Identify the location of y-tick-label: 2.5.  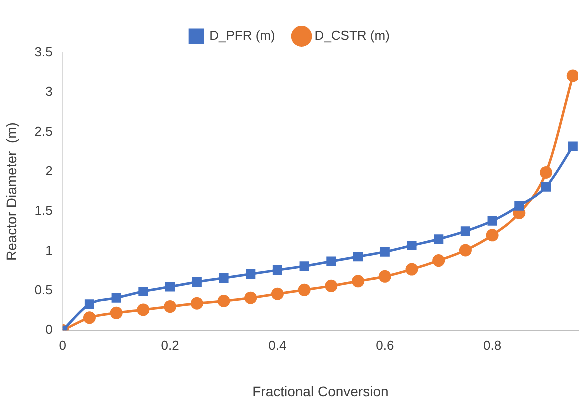
(43, 131).